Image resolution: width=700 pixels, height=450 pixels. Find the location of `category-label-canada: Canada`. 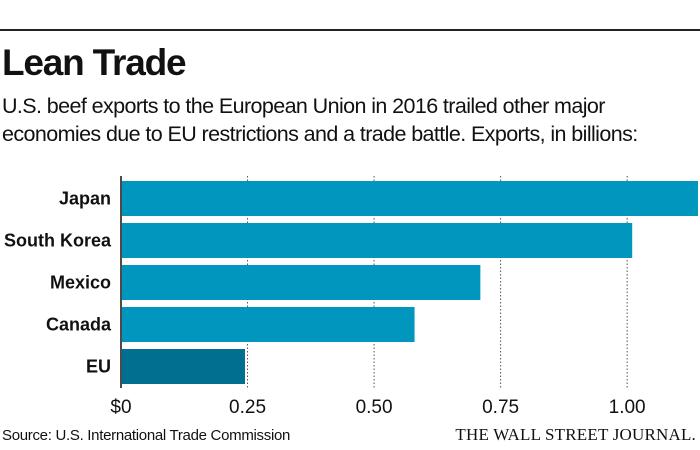

category-label-canada: Canada is located at coordinates (79, 325).